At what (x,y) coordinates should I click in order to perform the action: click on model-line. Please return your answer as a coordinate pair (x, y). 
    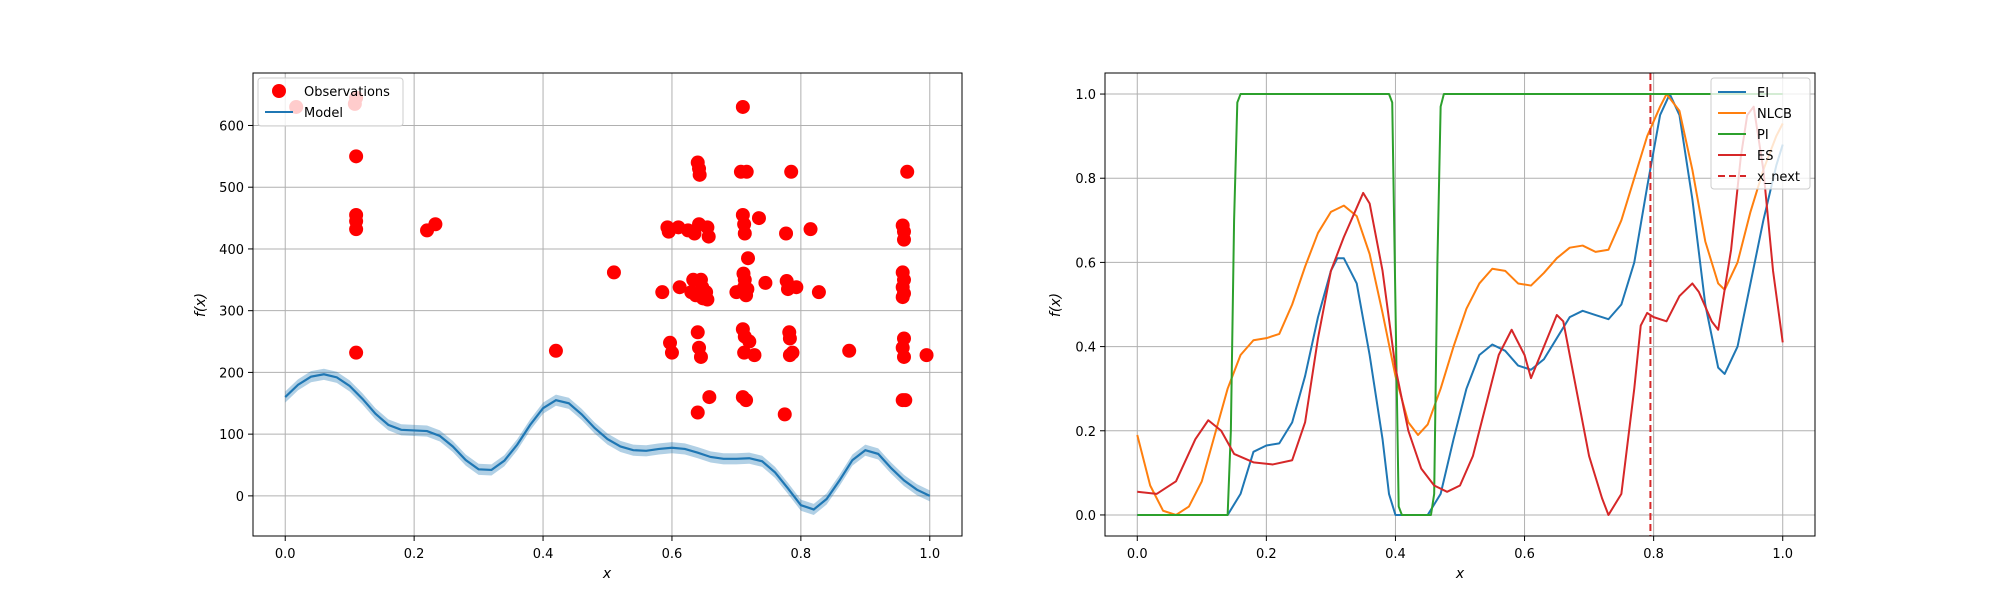
    Looking at the image, I should click on (607, 442).